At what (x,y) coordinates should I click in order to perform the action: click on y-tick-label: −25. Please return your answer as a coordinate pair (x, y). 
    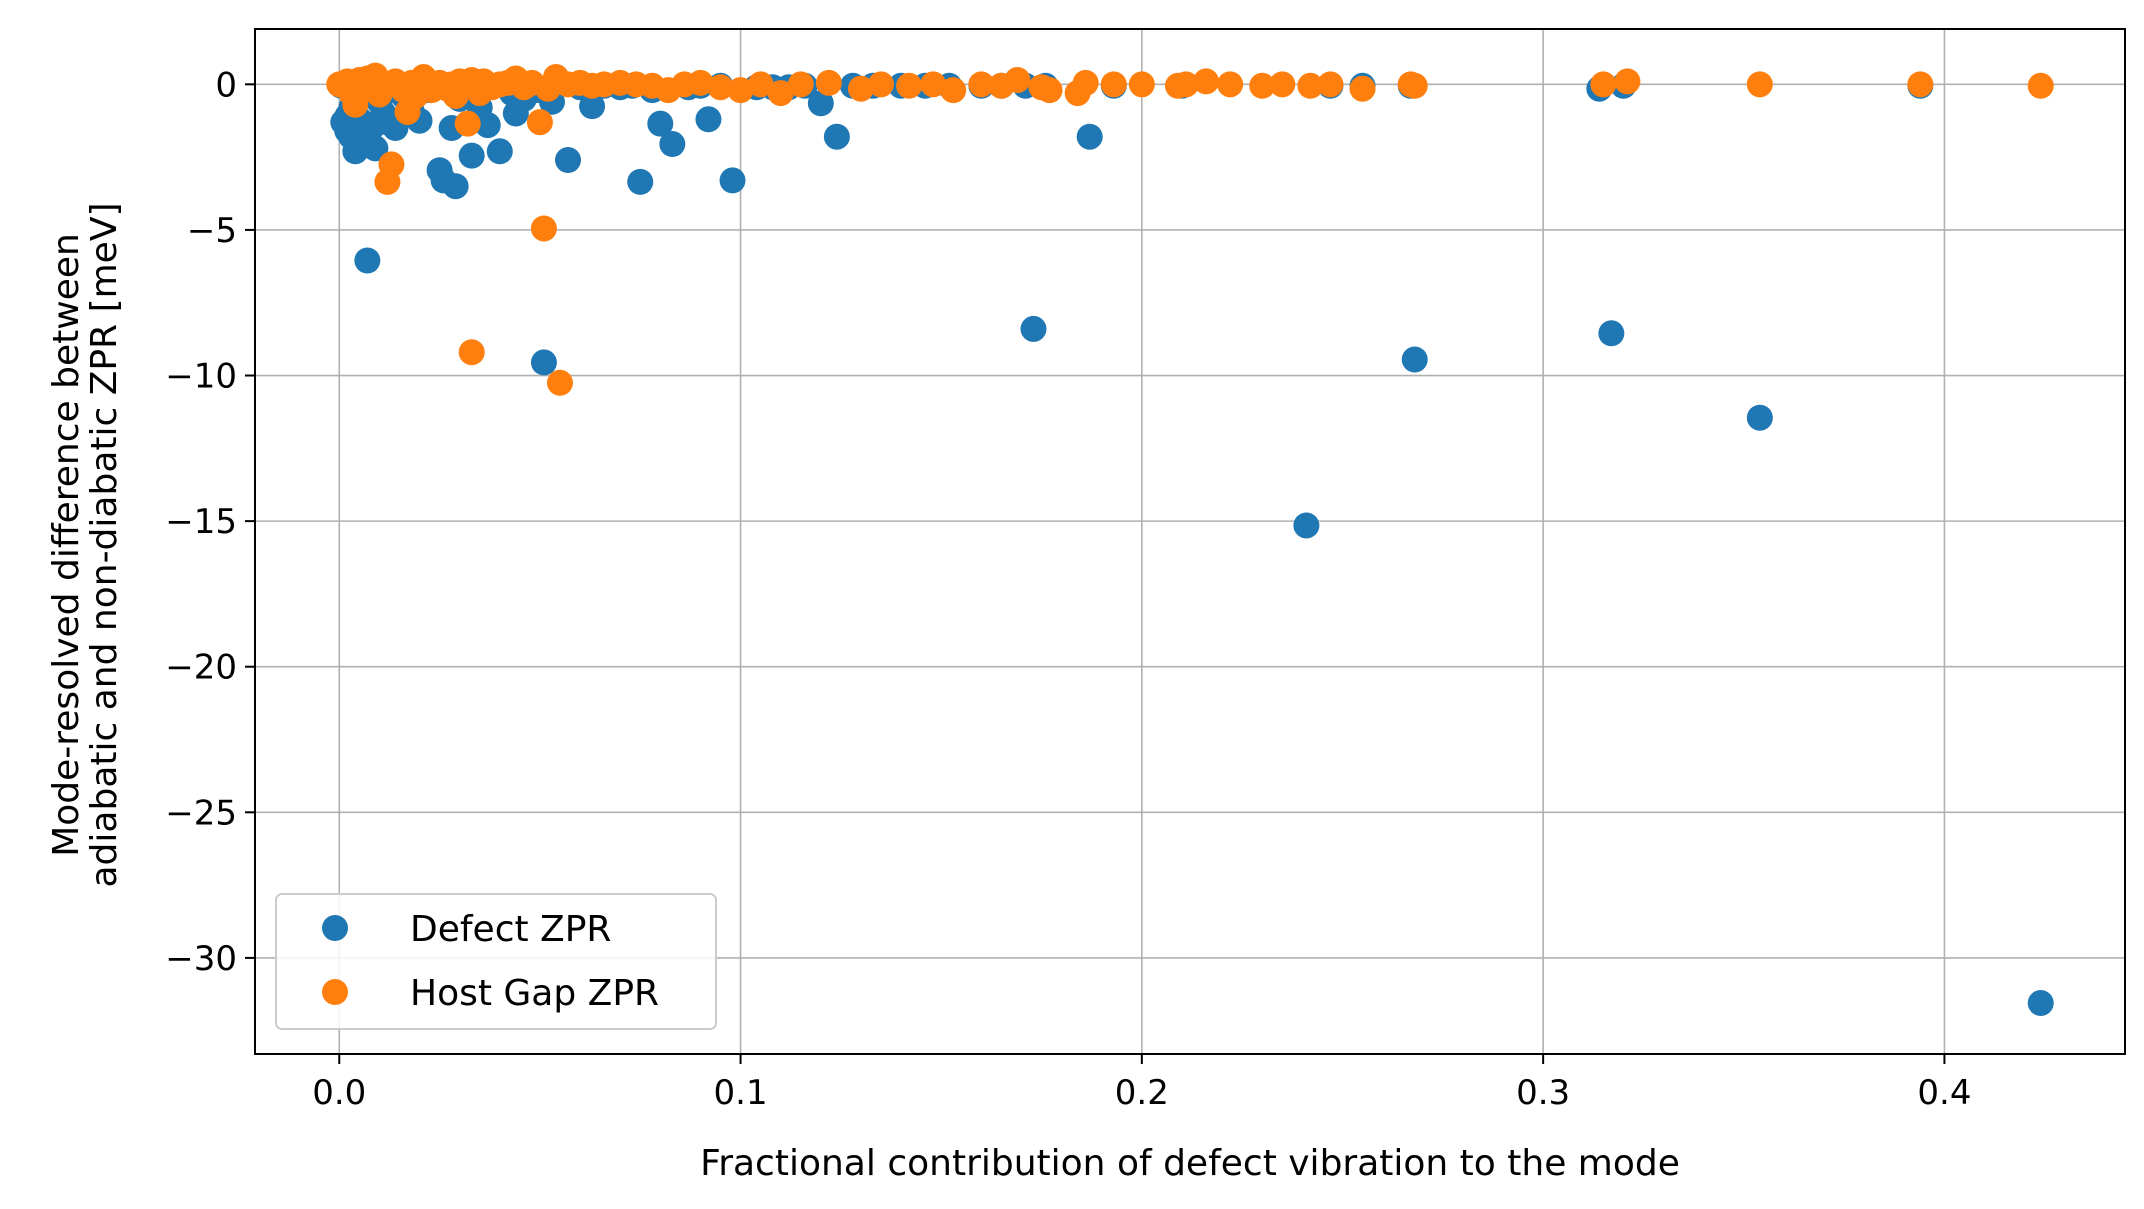
    Looking at the image, I should click on (201, 813).